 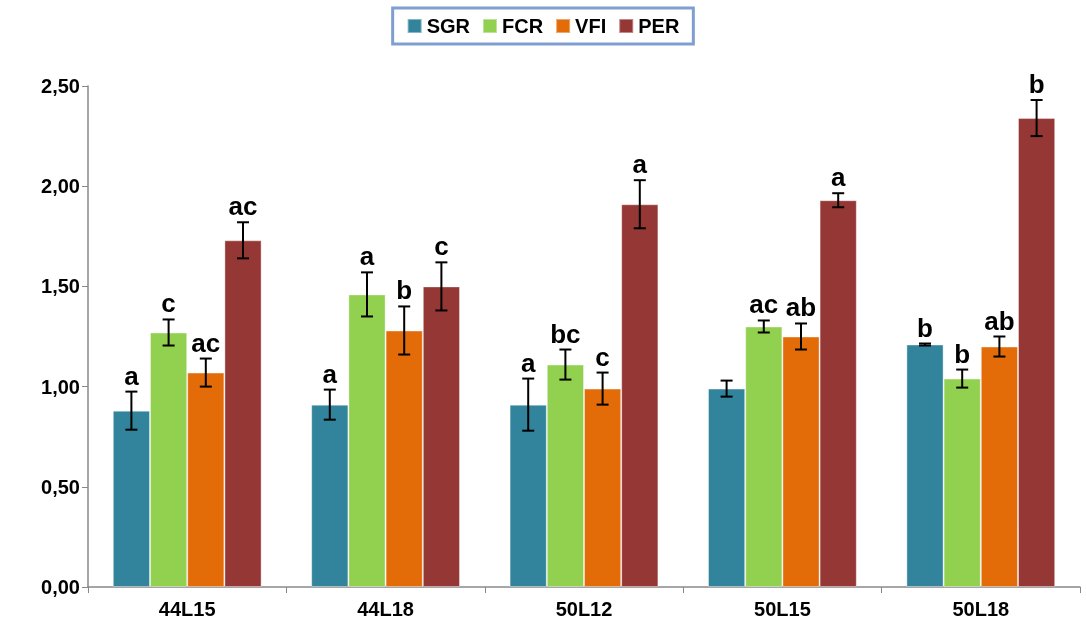 What do you see at coordinates (659, 26) in the screenshot?
I see `legend-label: PER` at bounding box center [659, 26].